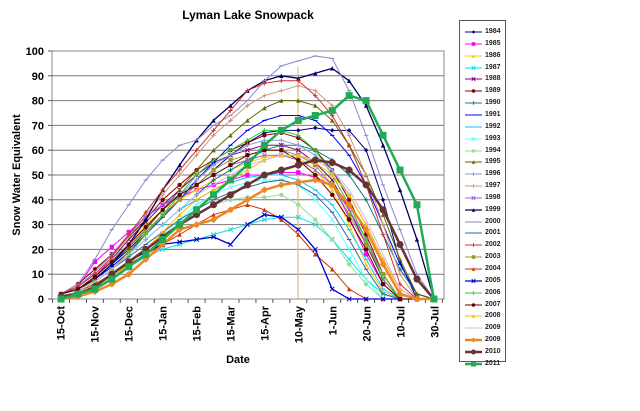  Describe the element at coordinates (436, 322) in the screenshot. I see `x-tick-label: 30-Jul` at that location.